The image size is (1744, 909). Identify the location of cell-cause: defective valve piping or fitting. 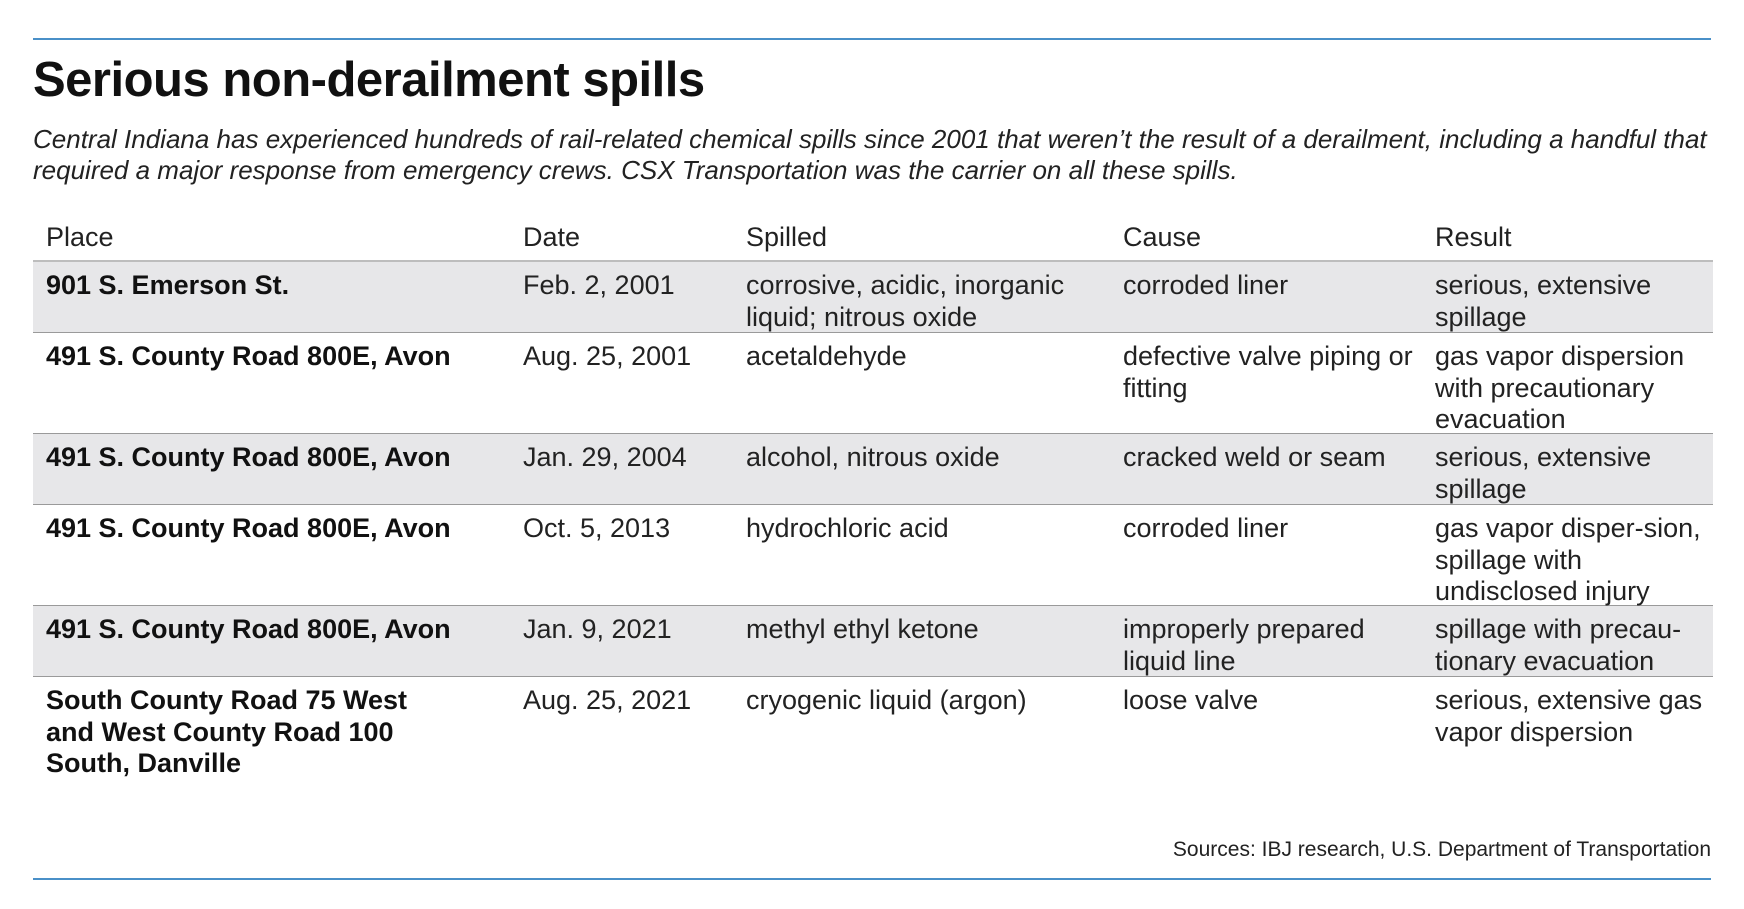
(1268, 372).